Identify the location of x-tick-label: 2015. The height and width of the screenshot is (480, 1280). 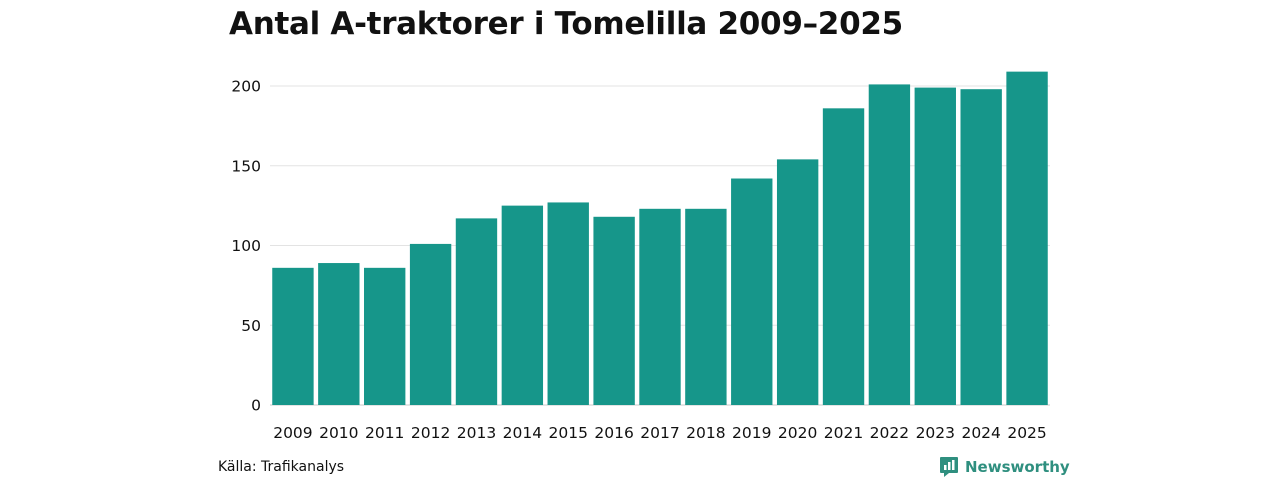
(568, 433).